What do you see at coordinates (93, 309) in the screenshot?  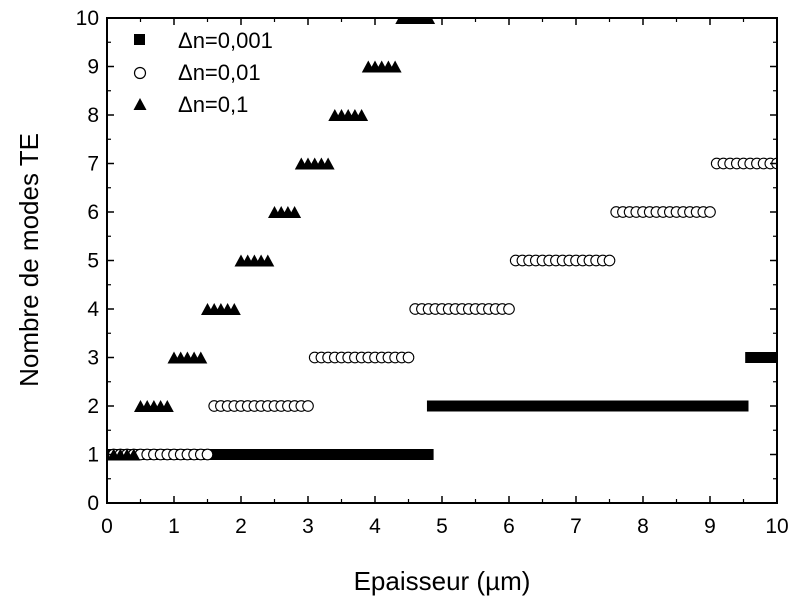 I see `y-tick-label: 4` at bounding box center [93, 309].